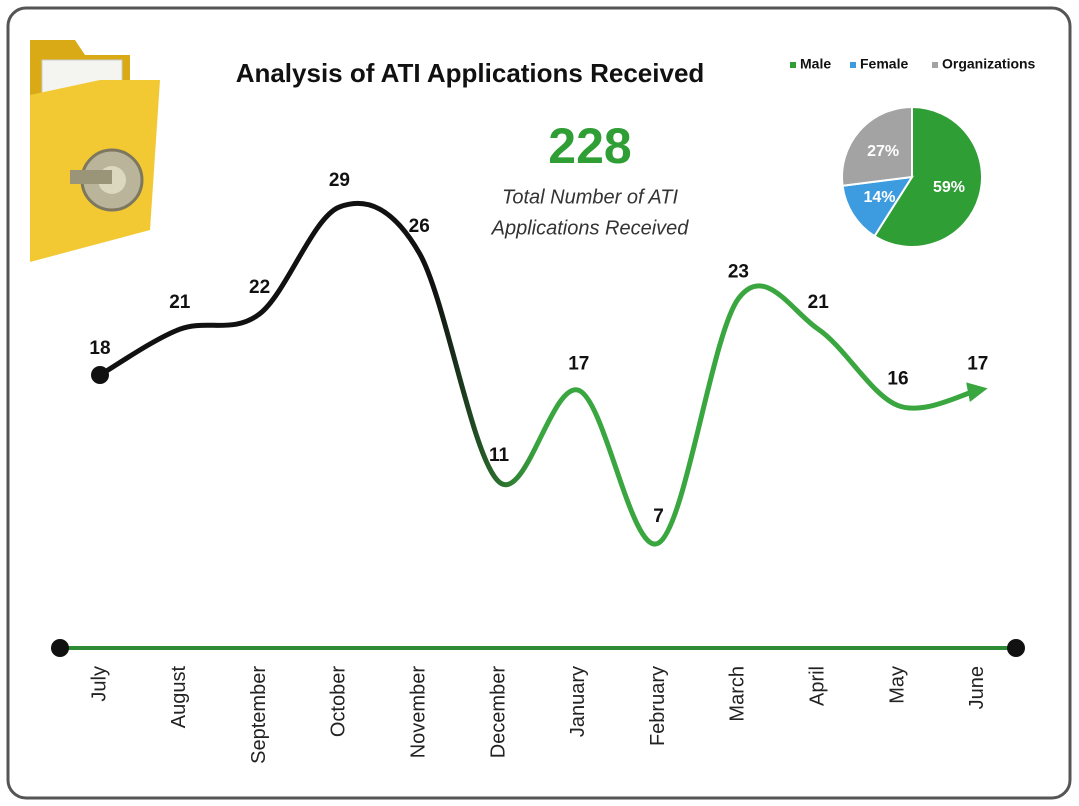  What do you see at coordinates (897, 685) in the screenshot?
I see `x-tick-label: May` at bounding box center [897, 685].